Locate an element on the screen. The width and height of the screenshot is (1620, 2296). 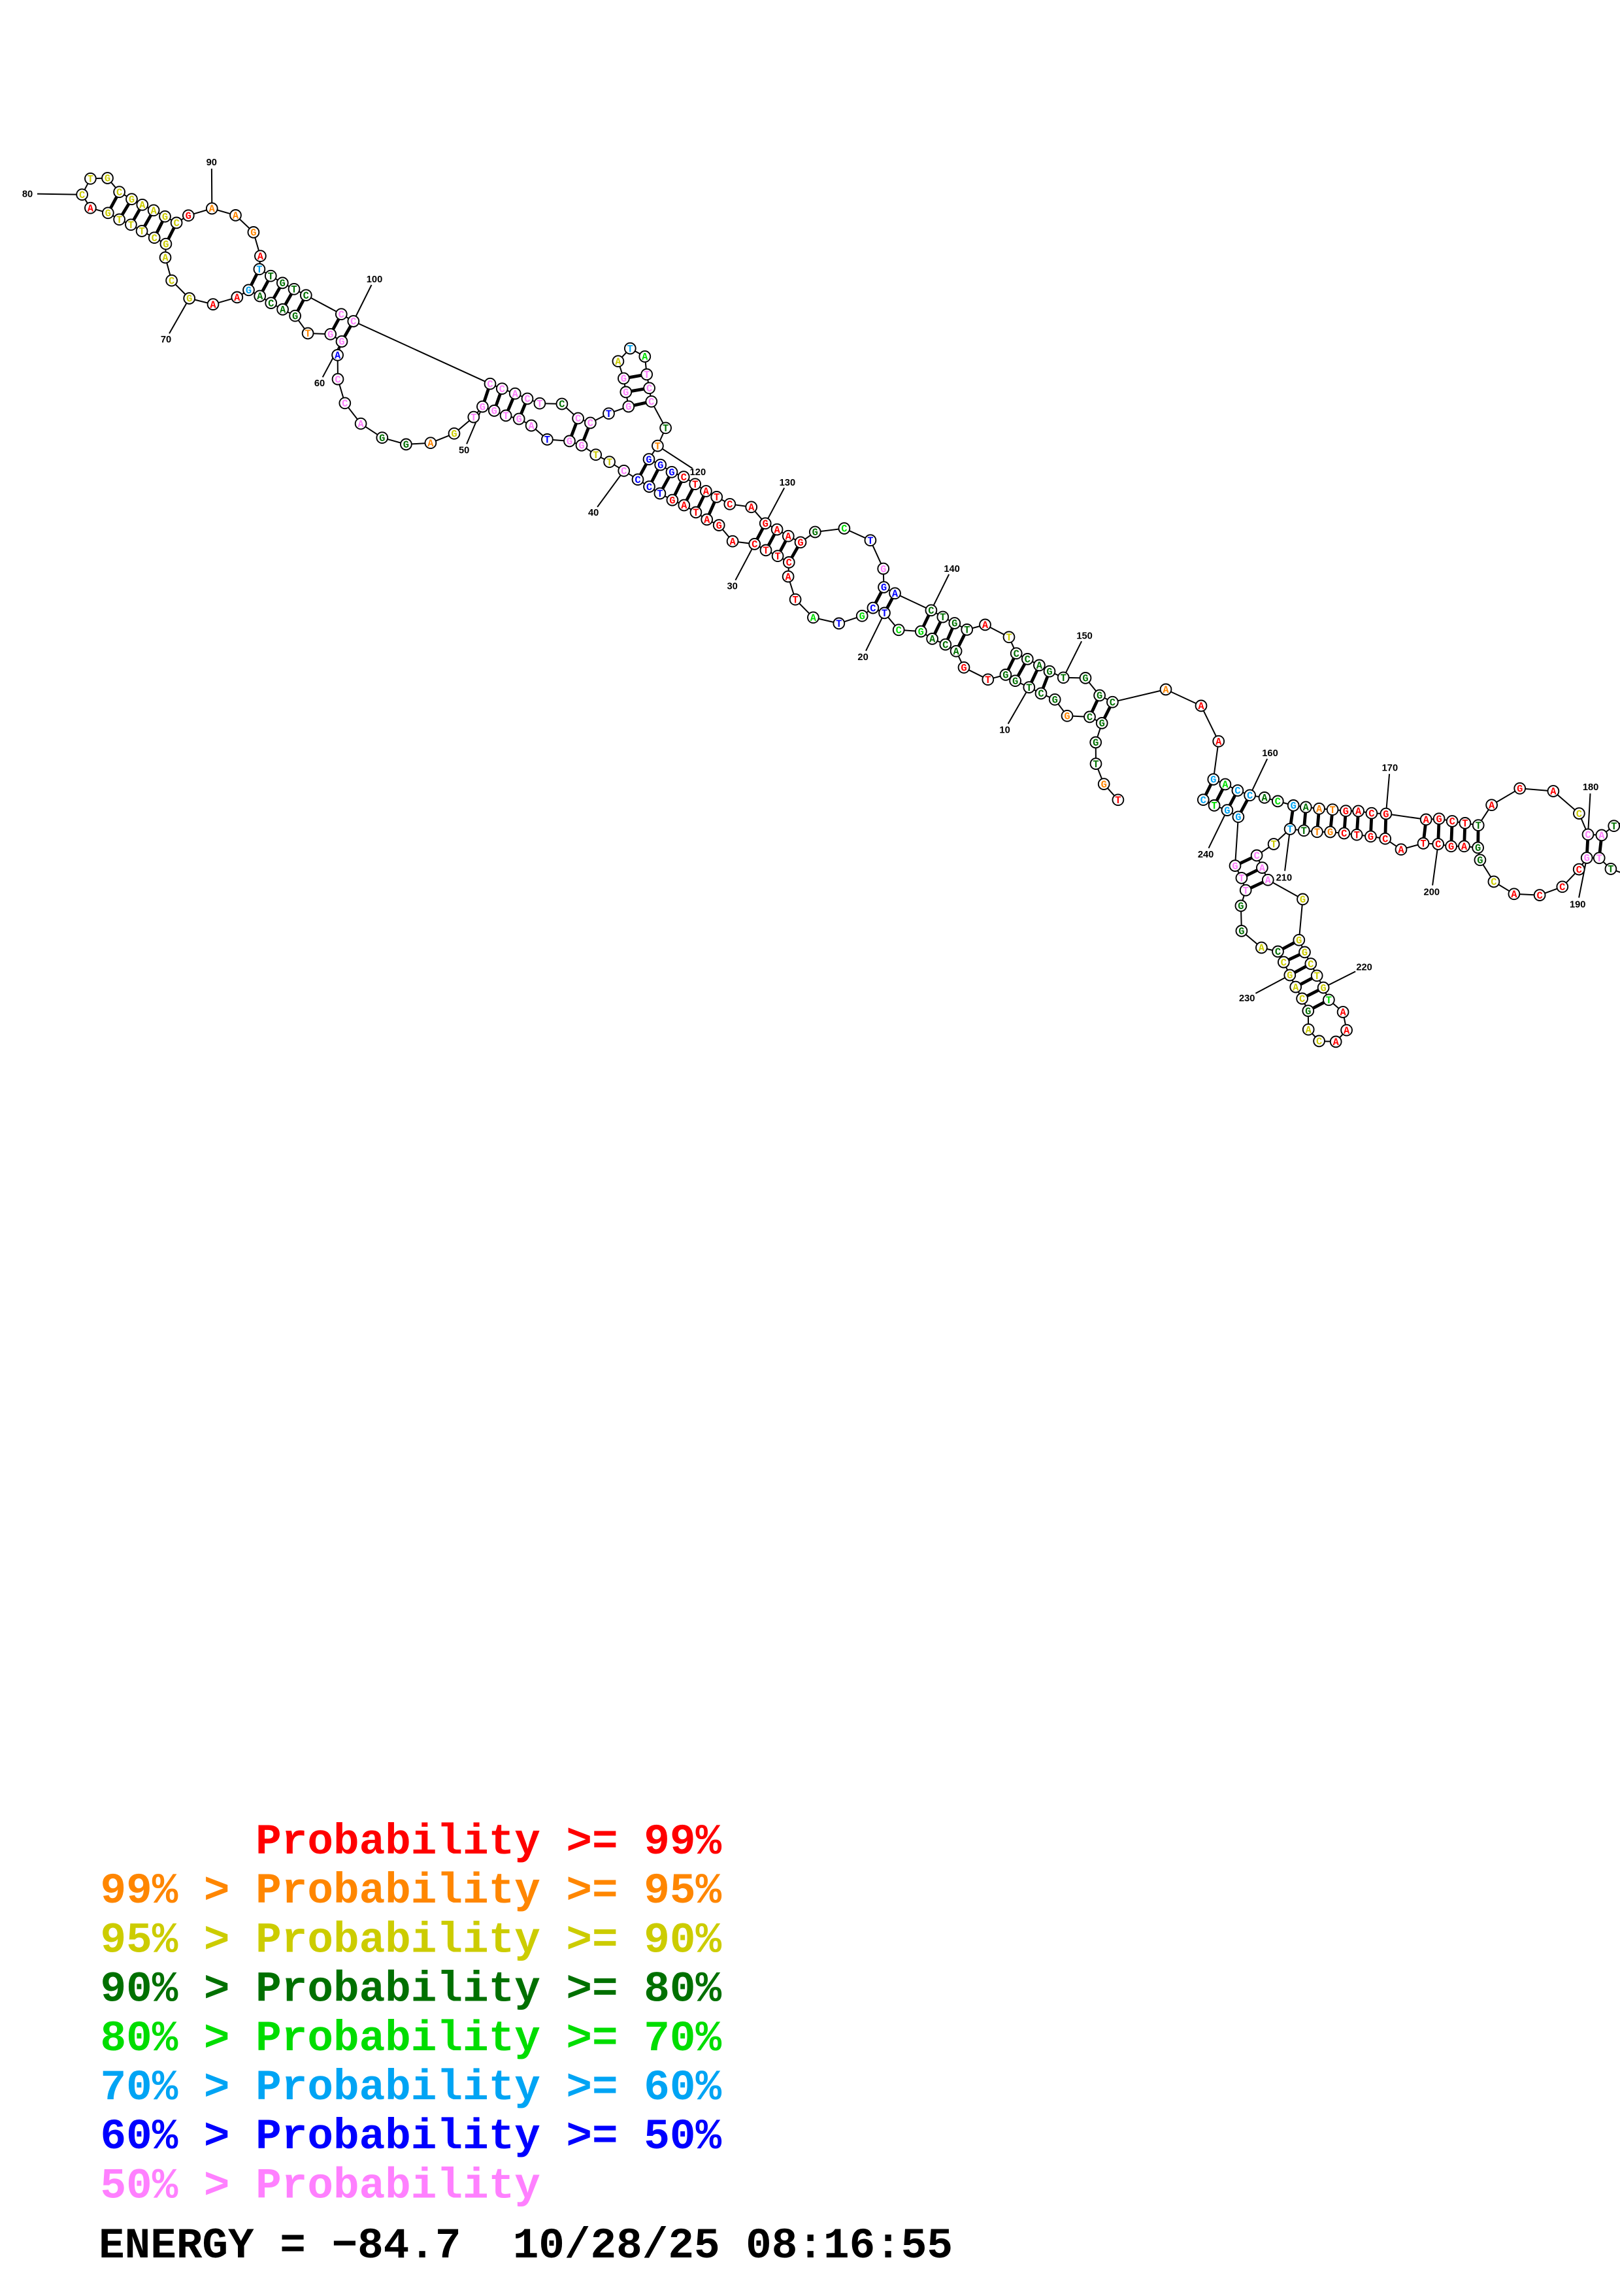
svg-text: 240 is located at coordinates (1206, 855).